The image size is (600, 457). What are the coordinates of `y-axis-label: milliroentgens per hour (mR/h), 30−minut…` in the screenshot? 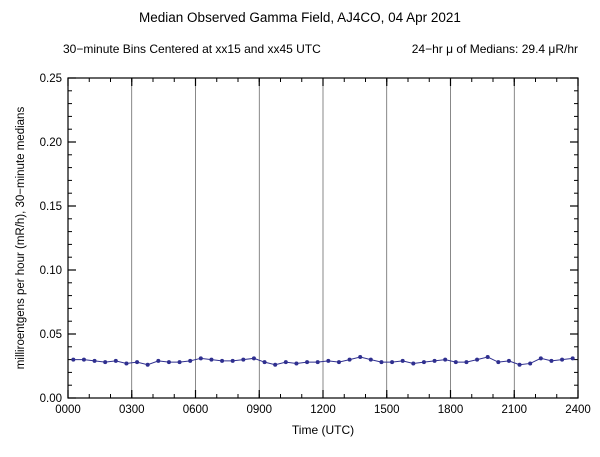 It's located at (21, 238).